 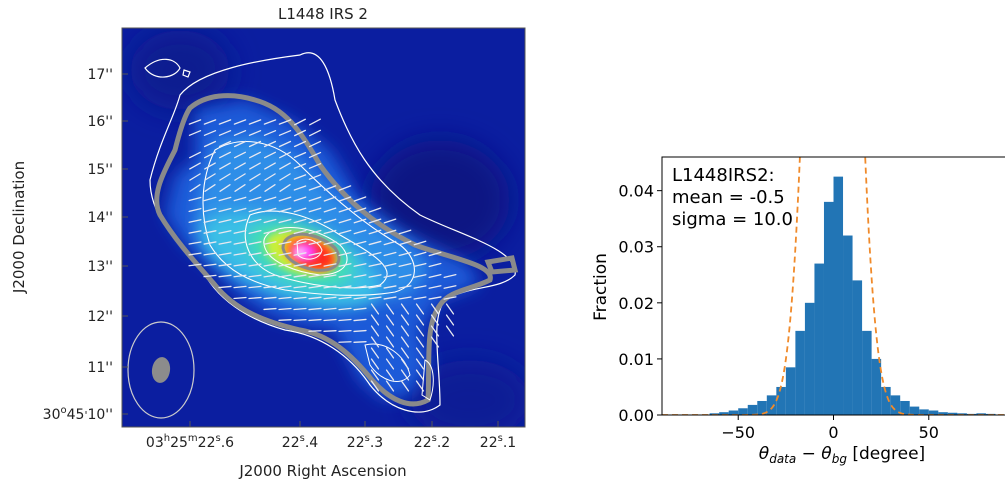 What do you see at coordinates (833, 432) in the screenshot?
I see `x-tick-label: 0` at bounding box center [833, 432].